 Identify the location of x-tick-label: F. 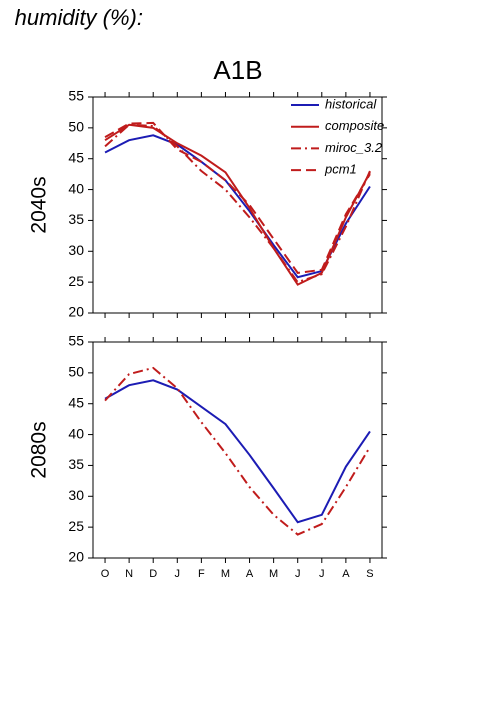
(201, 574).